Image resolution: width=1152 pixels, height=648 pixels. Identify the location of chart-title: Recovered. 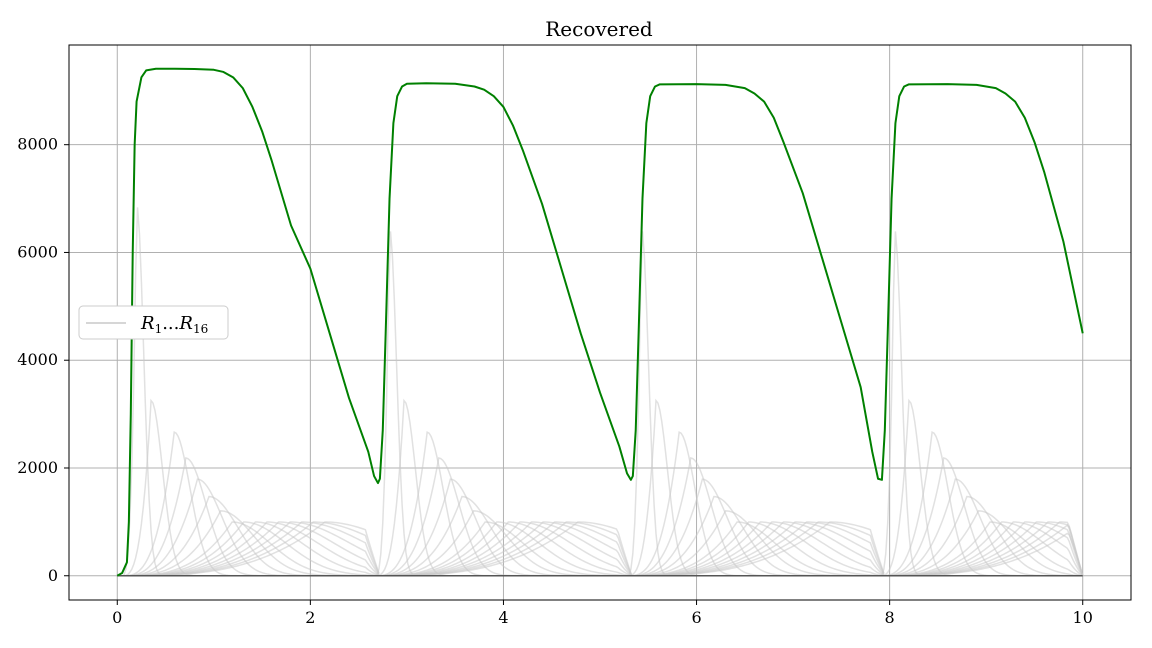
(599, 29).